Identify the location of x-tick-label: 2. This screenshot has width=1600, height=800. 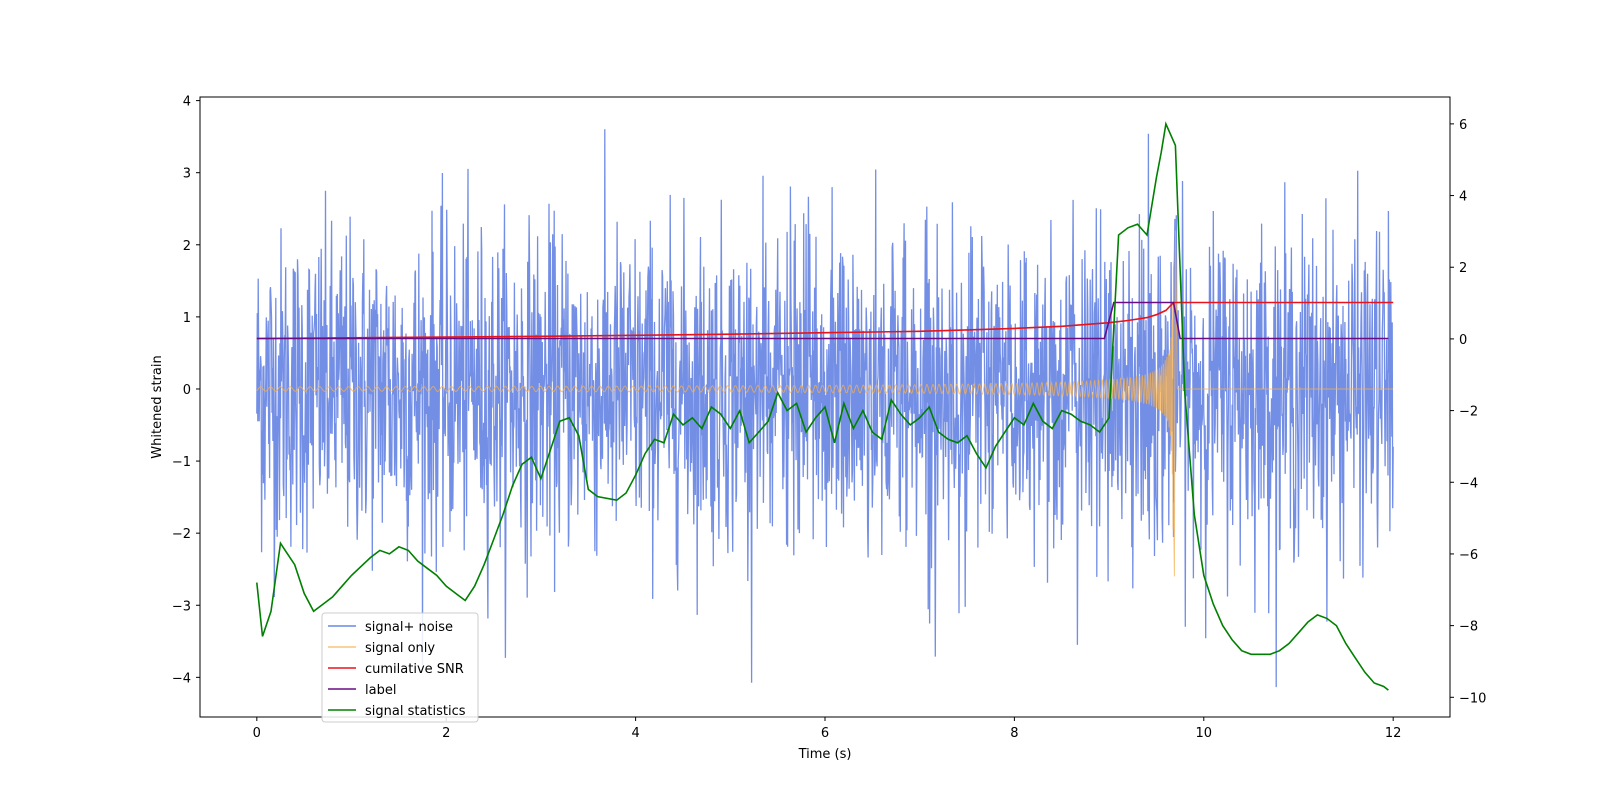
(446, 733).